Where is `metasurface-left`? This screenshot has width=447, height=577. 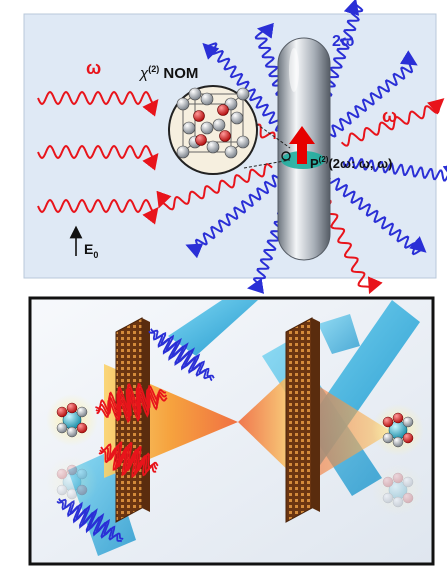
metasurface-left is located at coordinates (132, 420).